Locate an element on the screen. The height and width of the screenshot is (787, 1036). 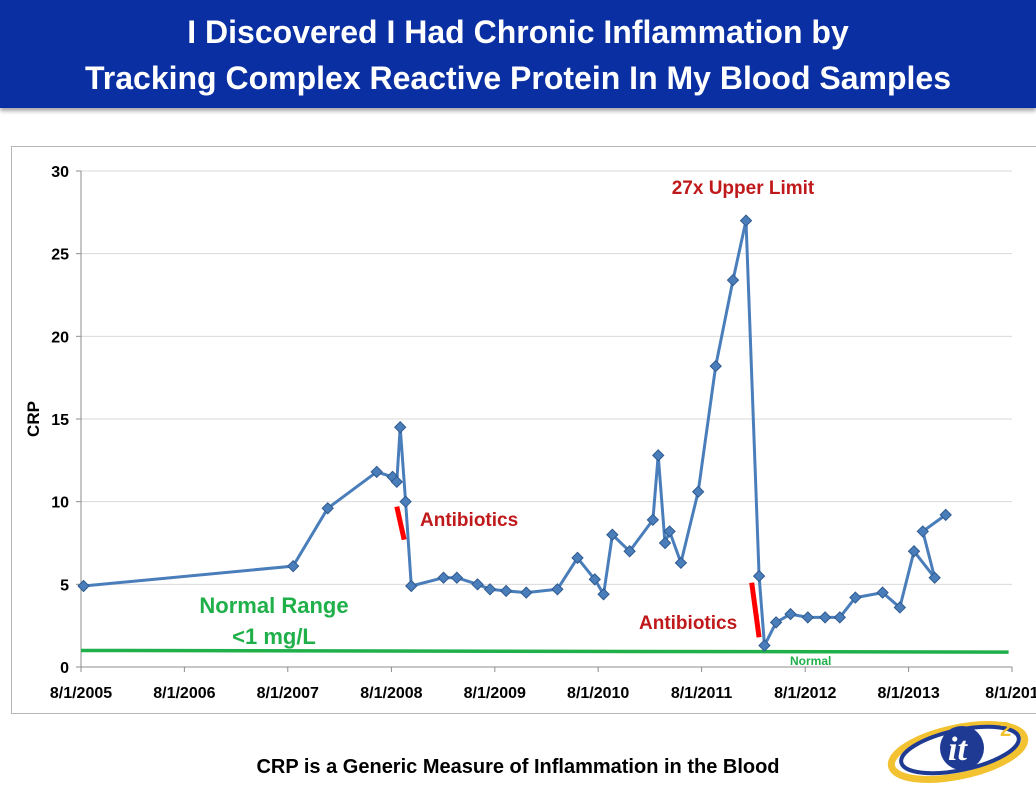
y-tick-label: 20 is located at coordinates (60, 337).